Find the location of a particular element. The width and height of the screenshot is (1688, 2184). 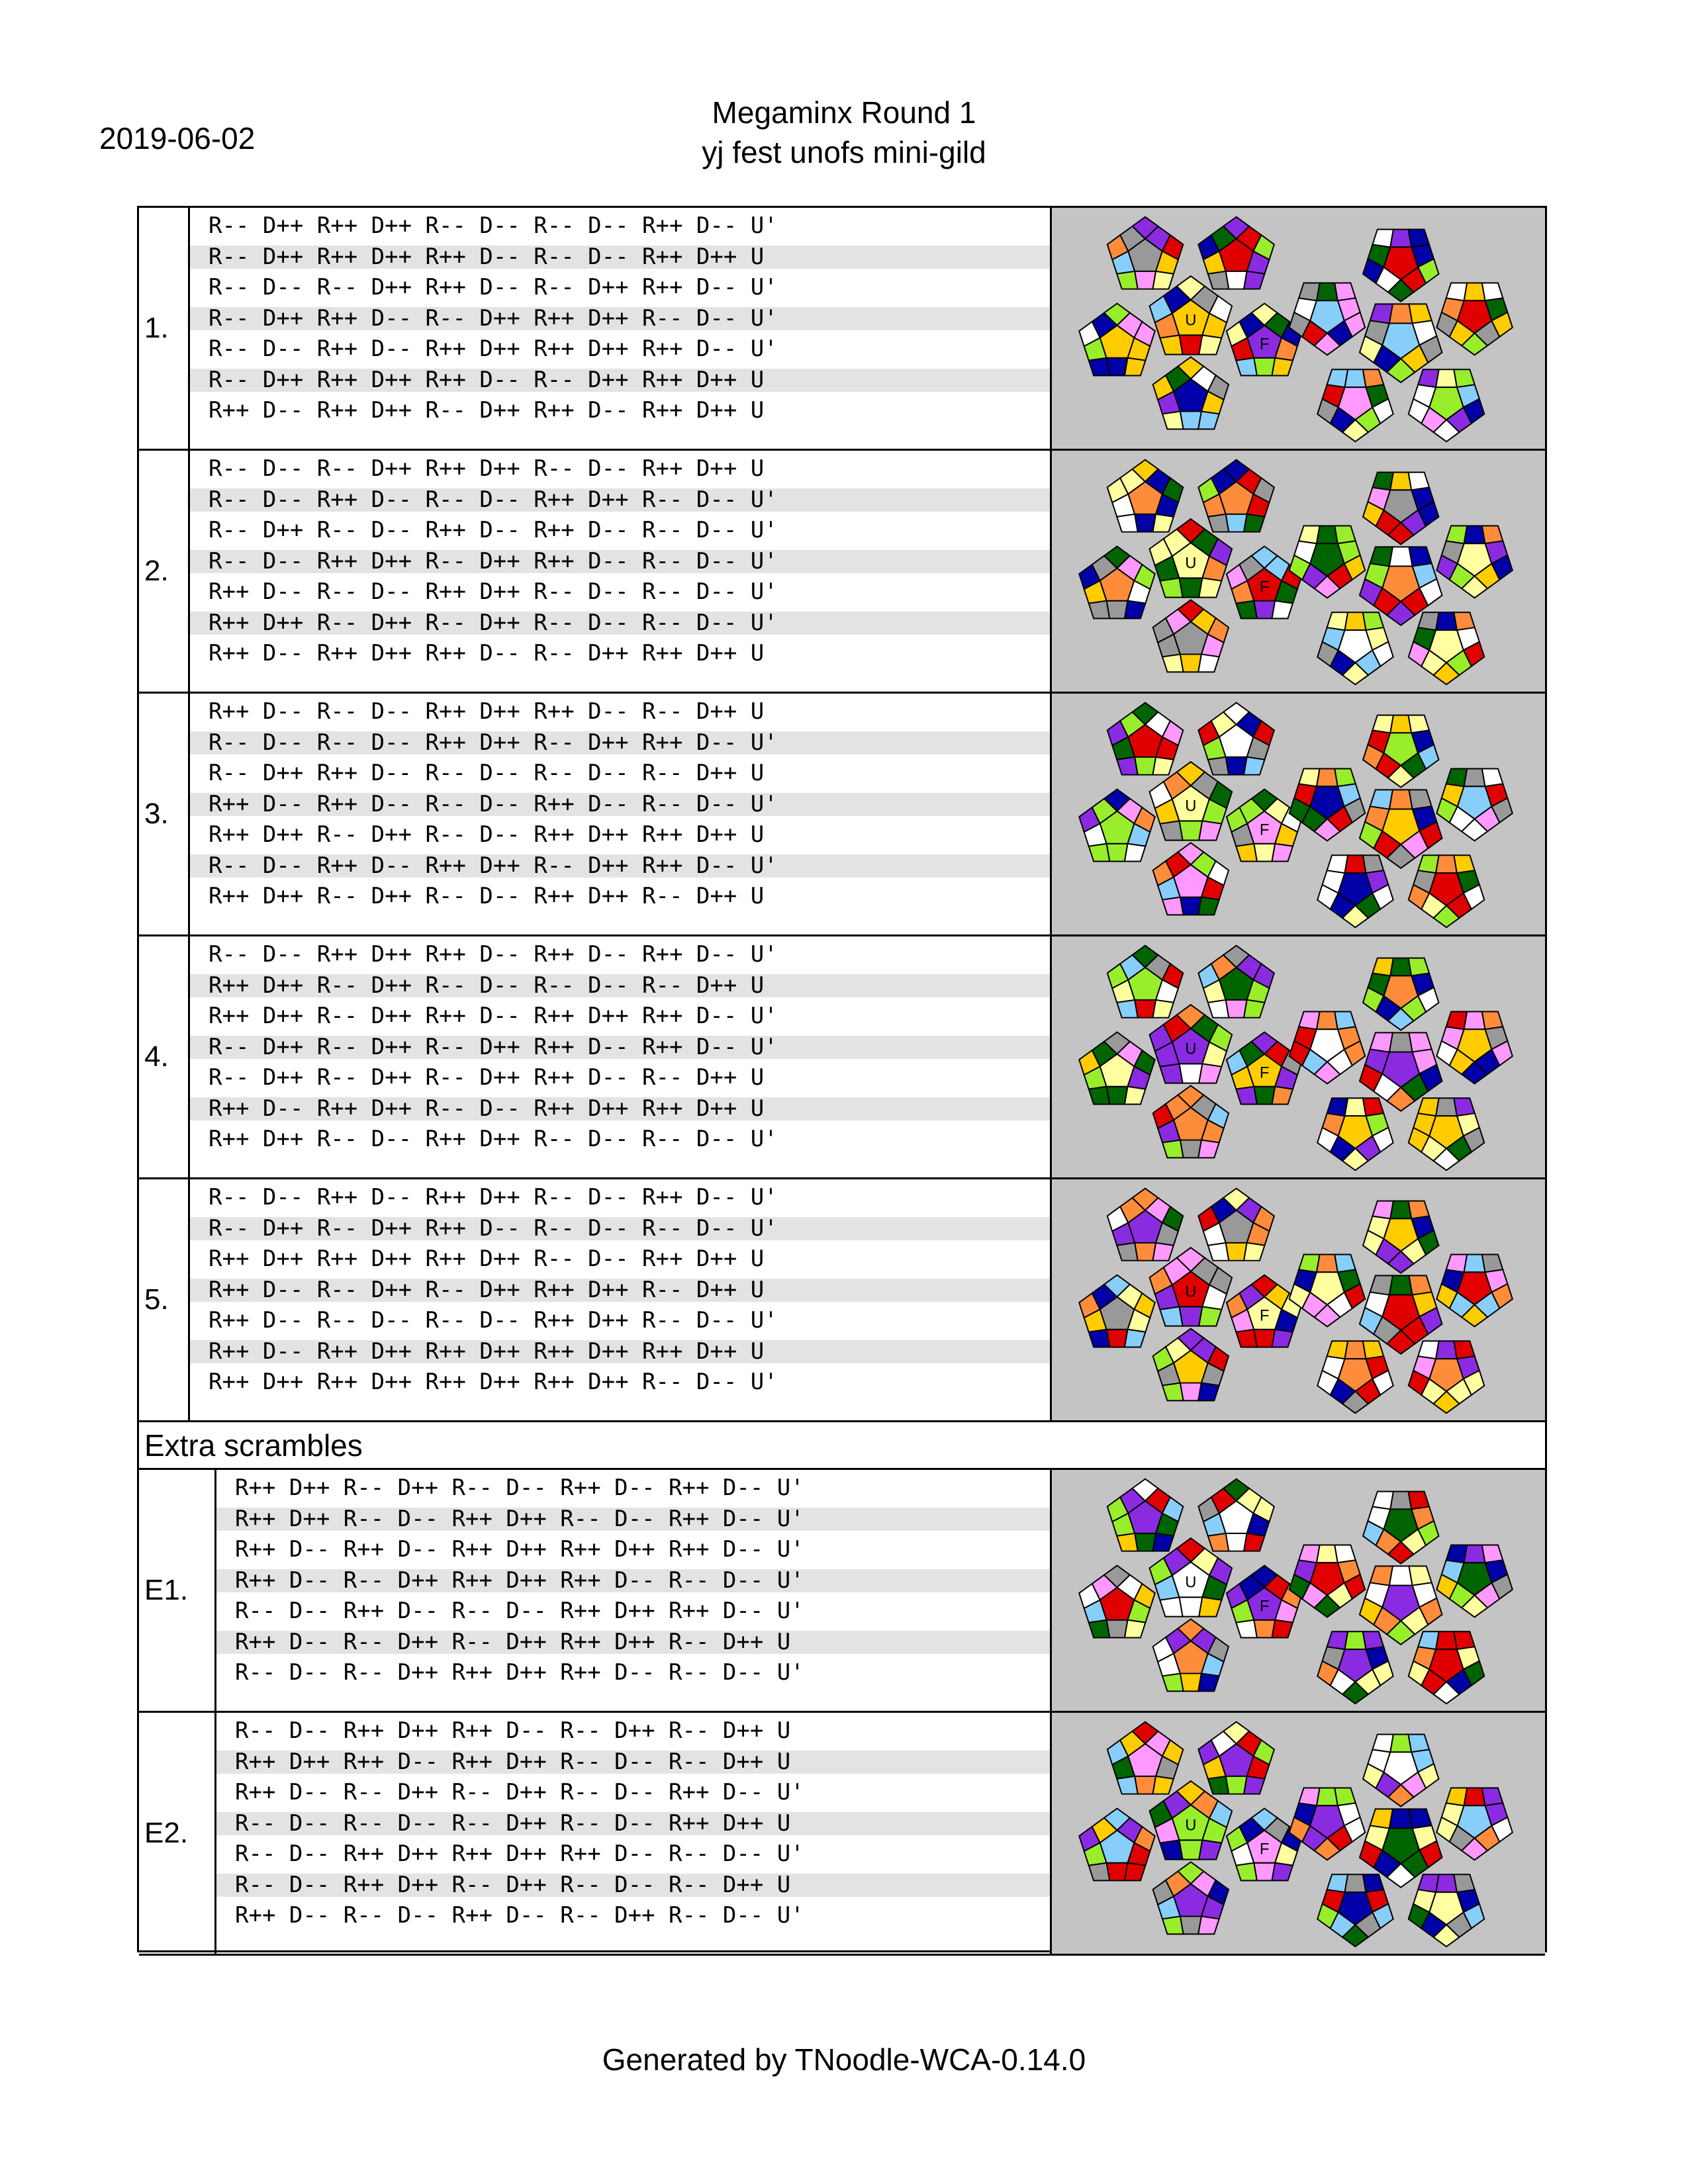

footer-generator: Generated by TNoodle-WCA-0.14.0 is located at coordinates (844, 2059).